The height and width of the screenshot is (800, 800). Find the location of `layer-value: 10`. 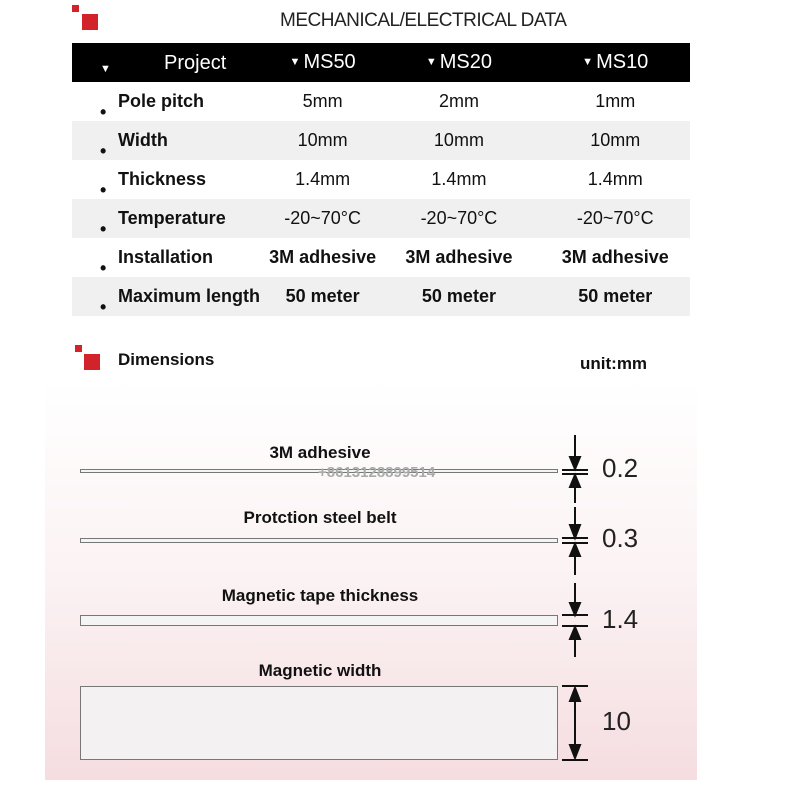

layer-value: 10 is located at coordinates (616, 721).